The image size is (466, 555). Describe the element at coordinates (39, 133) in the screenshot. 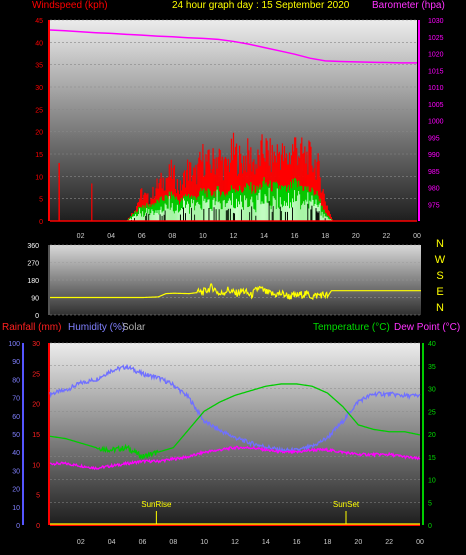

I see `wind-y-tick-label: 20` at that location.